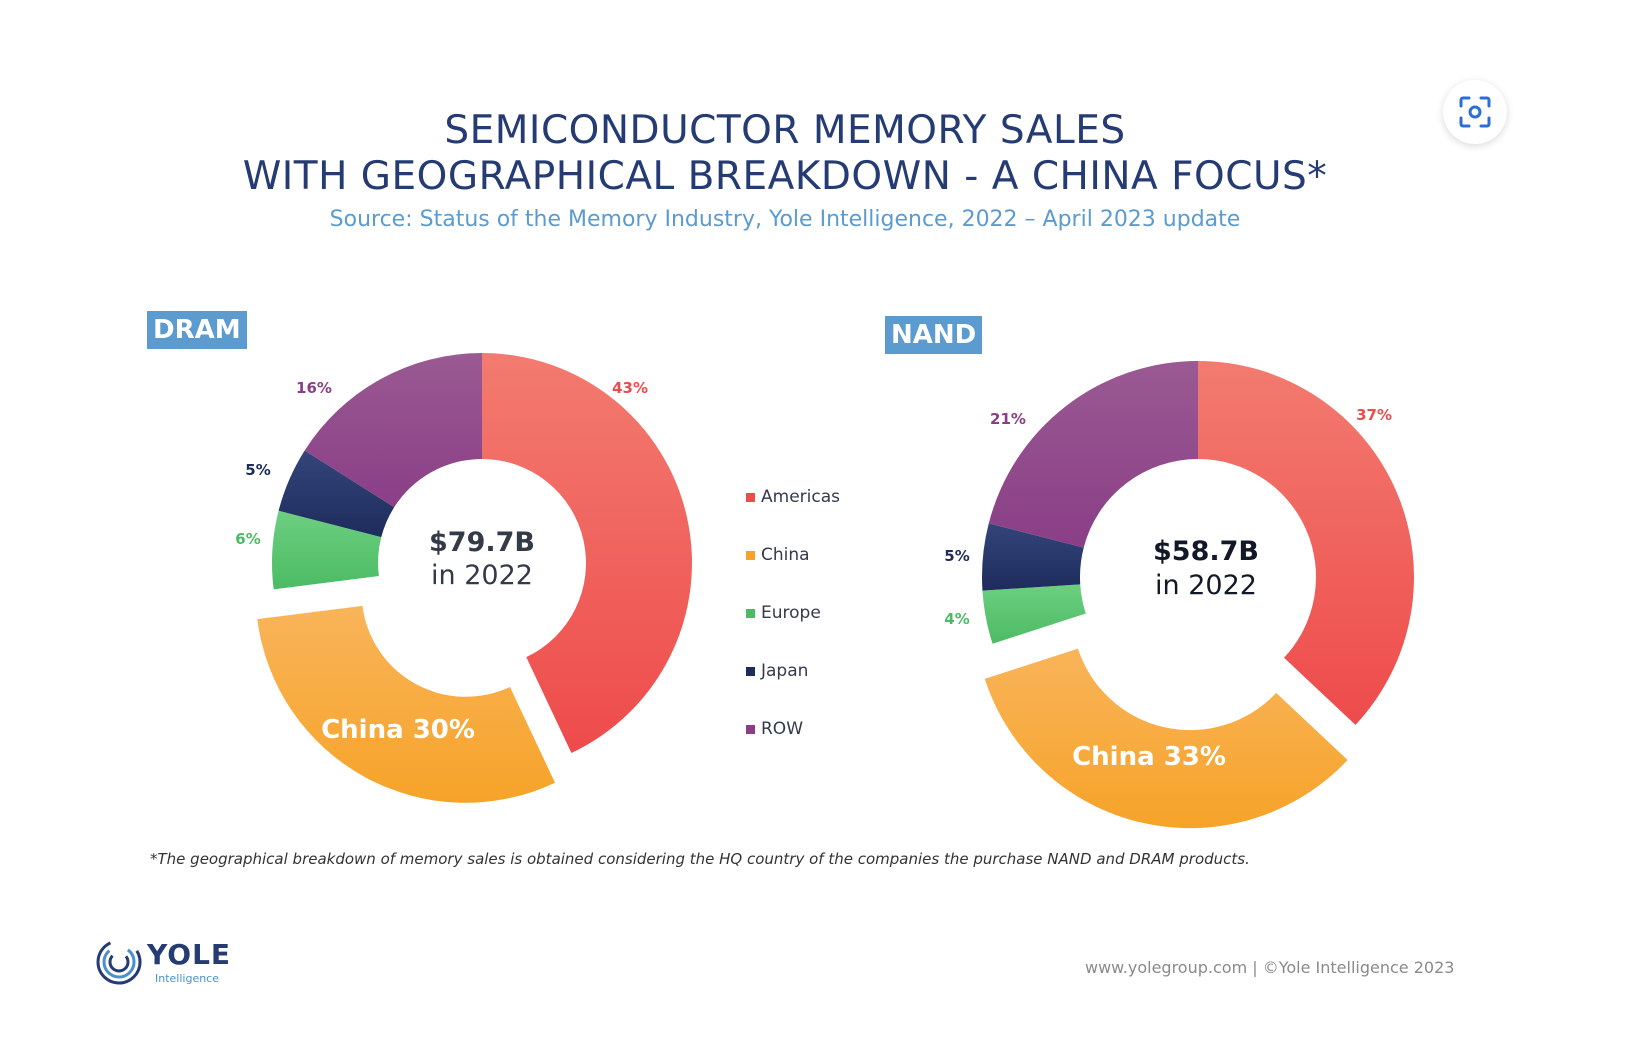  Describe the element at coordinates (1374, 415) in the screenshot. I see `nand-label-americas: 37%` at that location.